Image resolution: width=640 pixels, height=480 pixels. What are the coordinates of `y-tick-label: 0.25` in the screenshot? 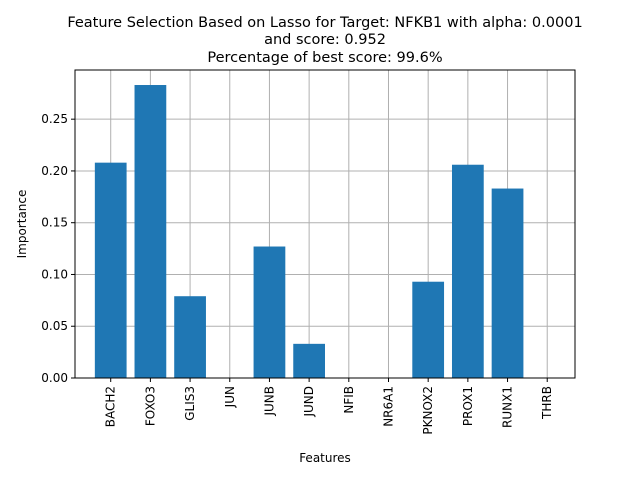 It's located at (54, 119).